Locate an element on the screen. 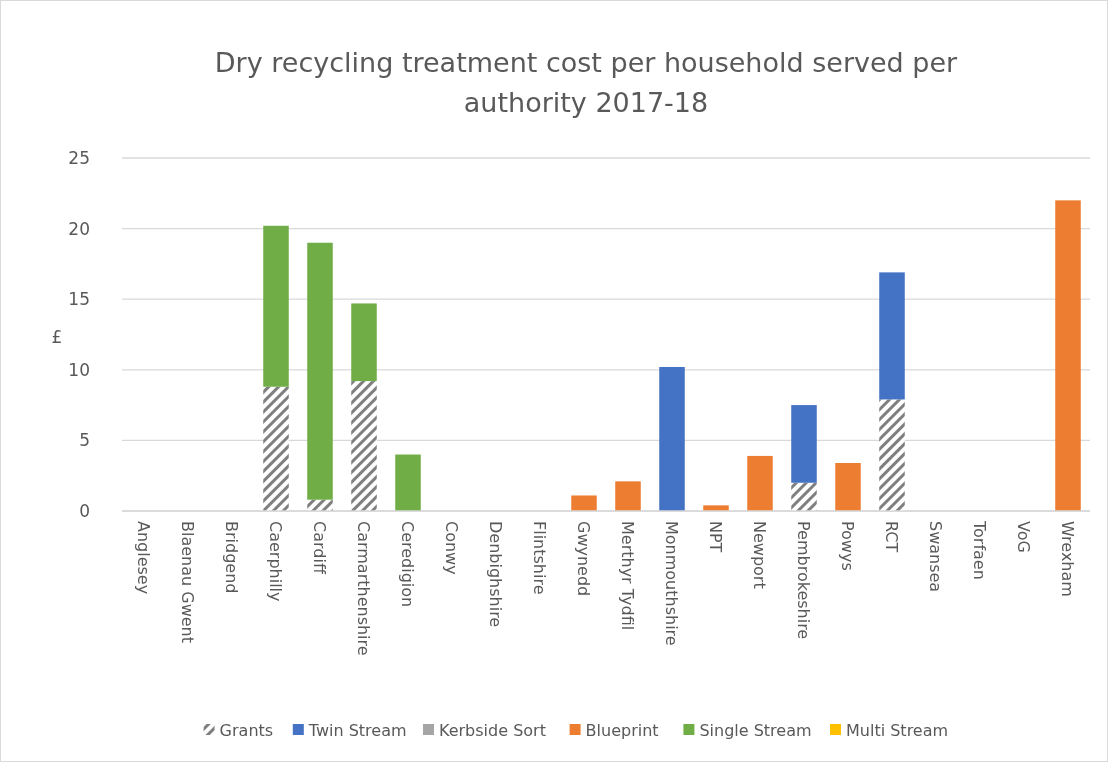 The image size is (1108, 762). y-tick-label: 10 is located at coordinates (79, 369).